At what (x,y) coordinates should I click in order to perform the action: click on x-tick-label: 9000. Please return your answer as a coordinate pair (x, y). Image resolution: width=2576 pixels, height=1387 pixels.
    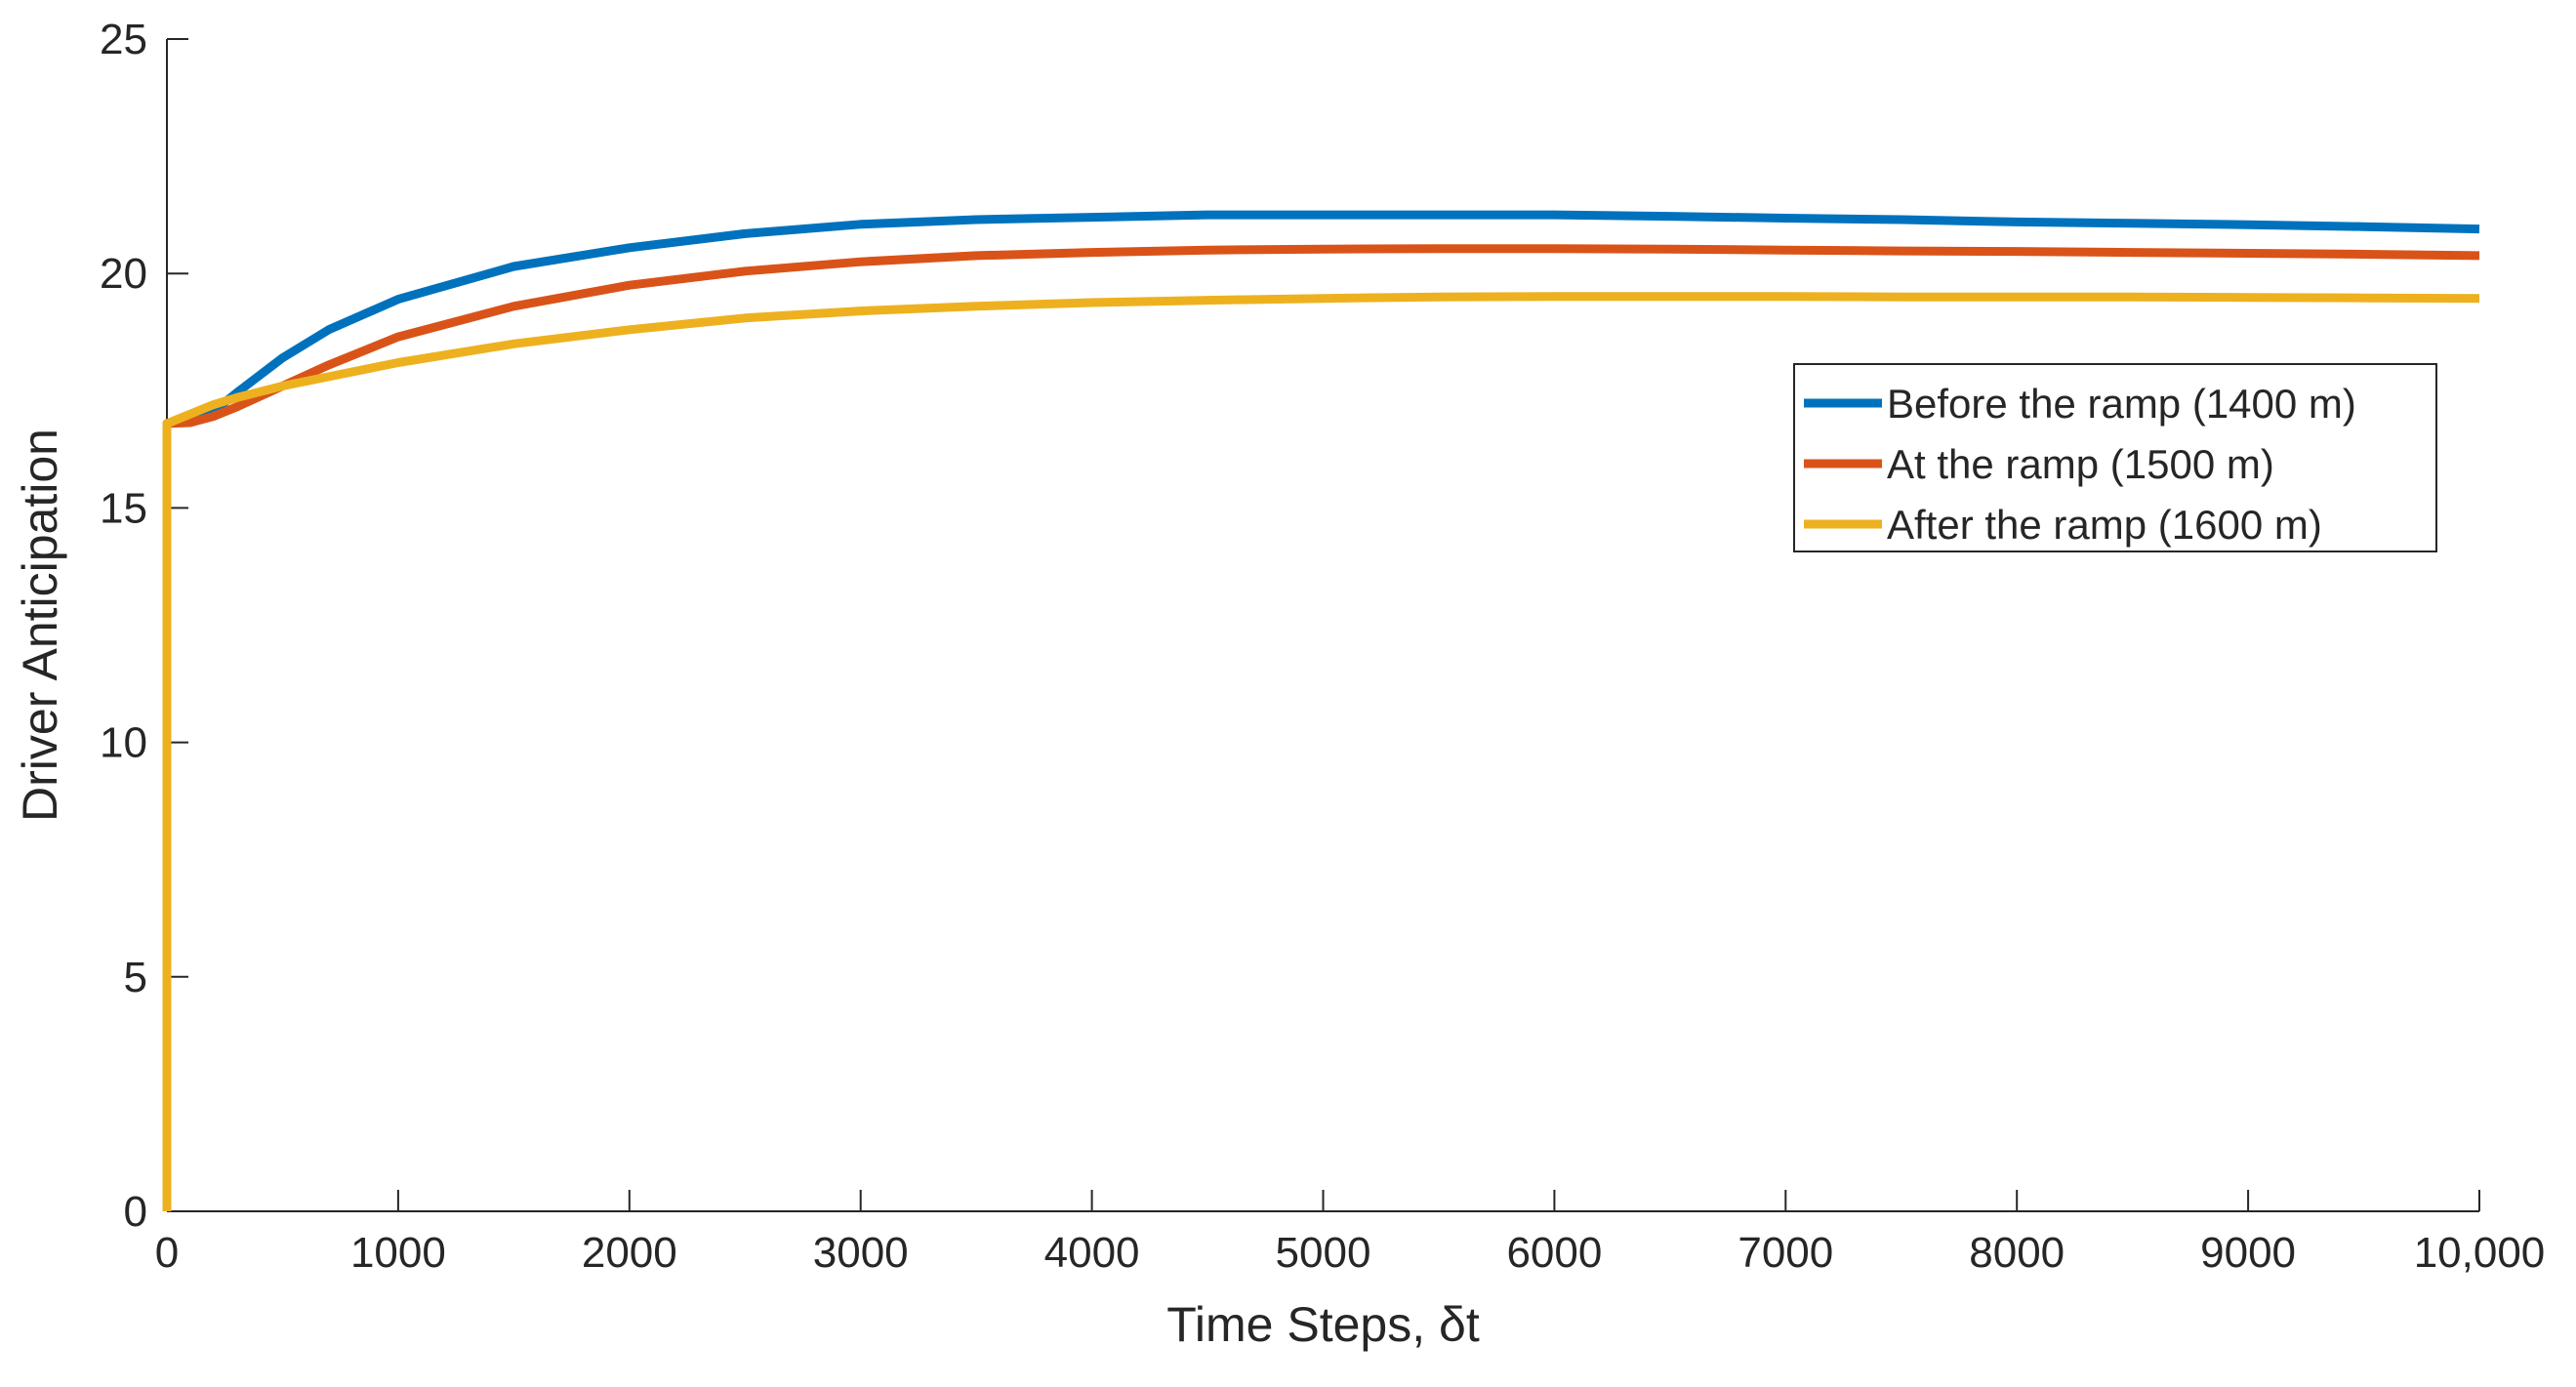
    Looking at the image, I should click on (2248, 1253).